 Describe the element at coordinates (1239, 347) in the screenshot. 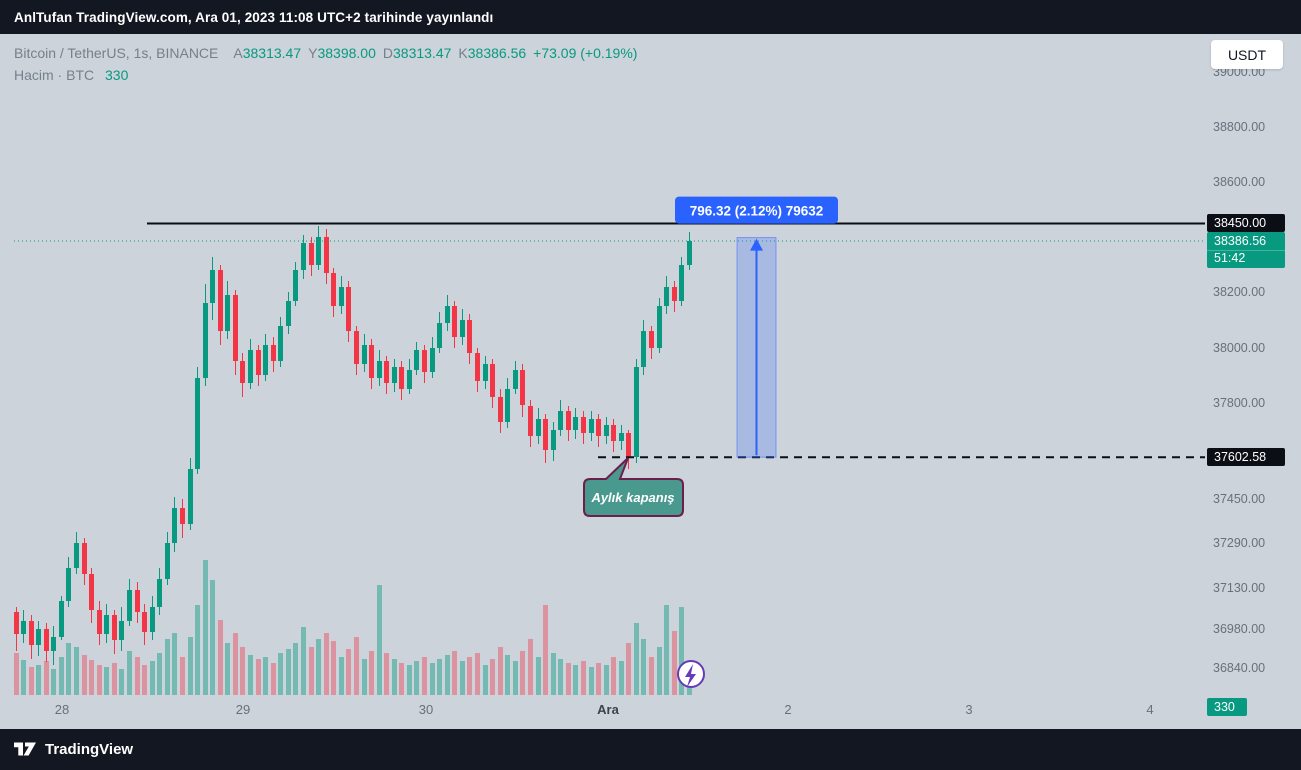

I see `price-axis-label: 38000.00` at that location.